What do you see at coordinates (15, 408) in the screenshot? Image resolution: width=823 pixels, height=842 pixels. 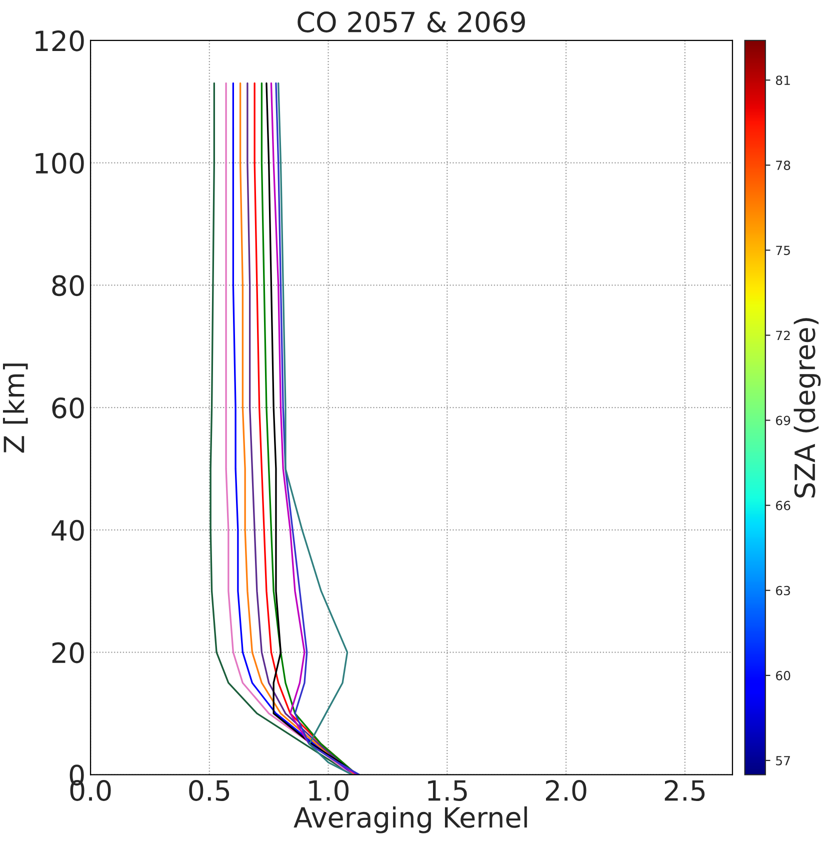 I see `y-axis-title: Z [km]` at bounding box center [15, 408].